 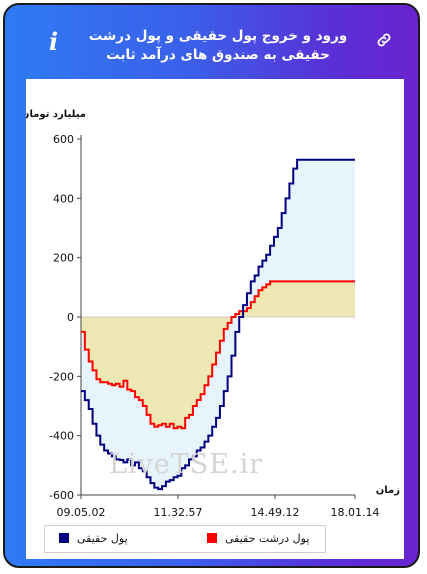 What do you see at coordinates (70, 317) in the screenshot?
I see `y-tick-label: 0` at bounding box center [70, 317].